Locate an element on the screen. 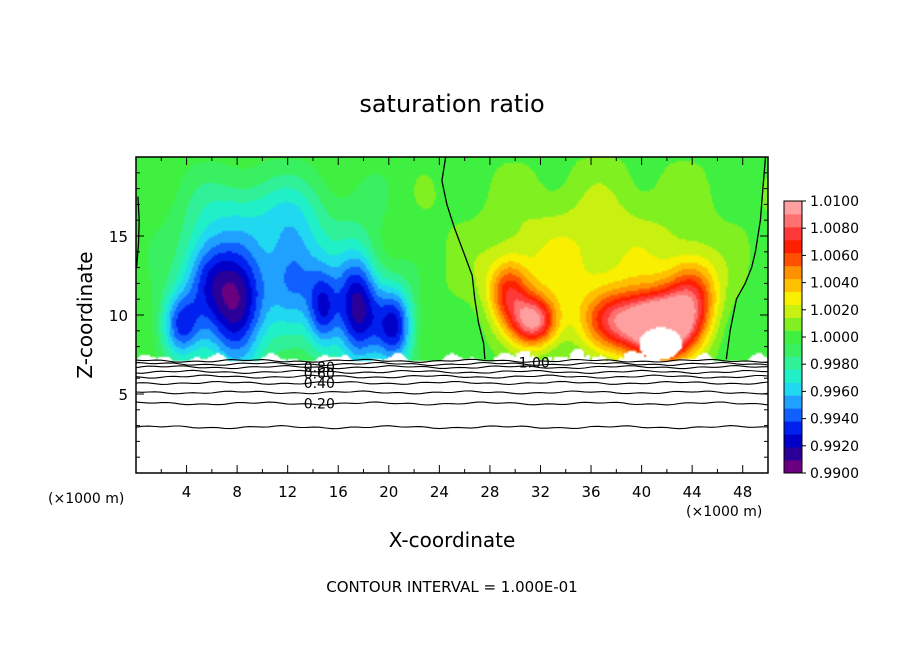  x-tick-label: 48 is located at coordinates (742, 492).